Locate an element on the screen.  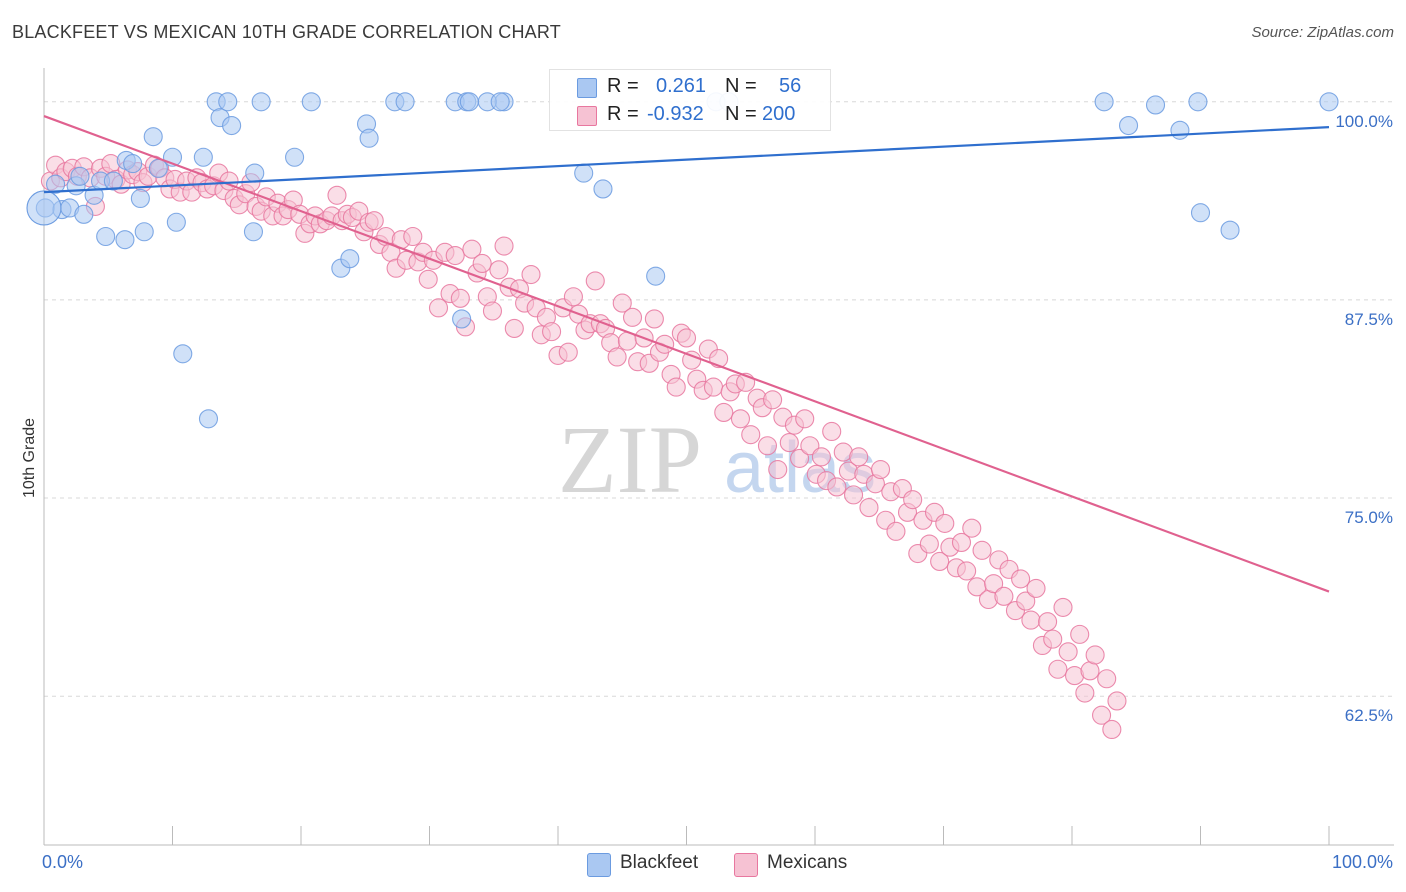
y-tick-label: 62.5% is located at coordinates (1369, 715).